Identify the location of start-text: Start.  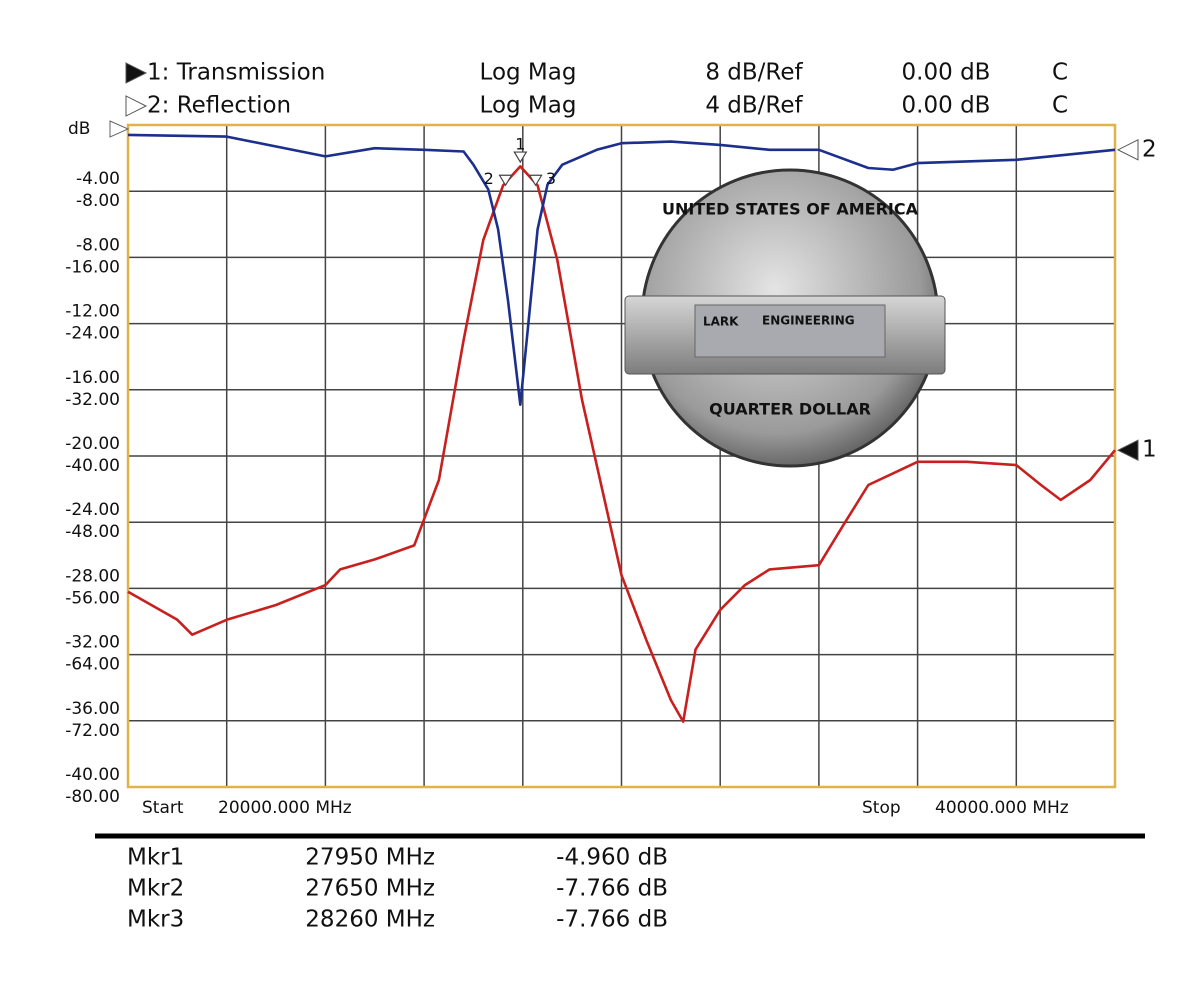
(163, 808).